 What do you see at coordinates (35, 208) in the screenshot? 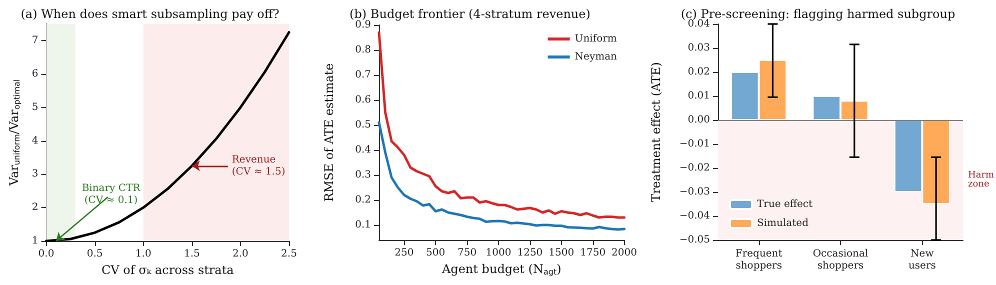
I see `y-tick-label: 2` at bounding box center [35, 208].